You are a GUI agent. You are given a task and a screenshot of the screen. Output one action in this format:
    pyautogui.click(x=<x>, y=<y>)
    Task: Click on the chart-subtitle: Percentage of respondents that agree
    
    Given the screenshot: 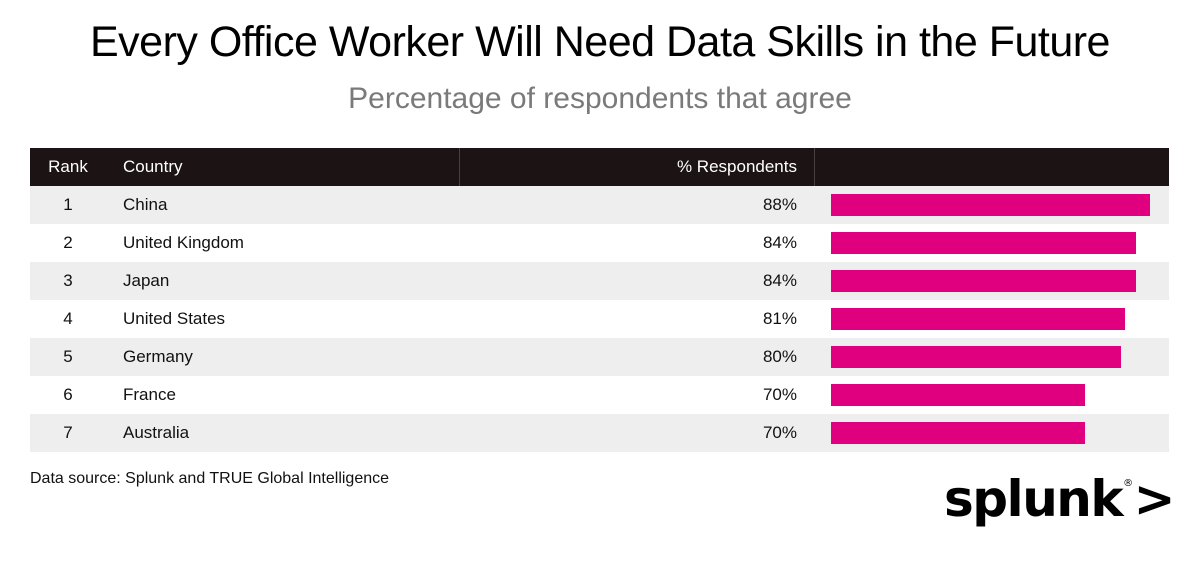 What is the action you would take?
    pyautogui.click(x=600, y=98)
    